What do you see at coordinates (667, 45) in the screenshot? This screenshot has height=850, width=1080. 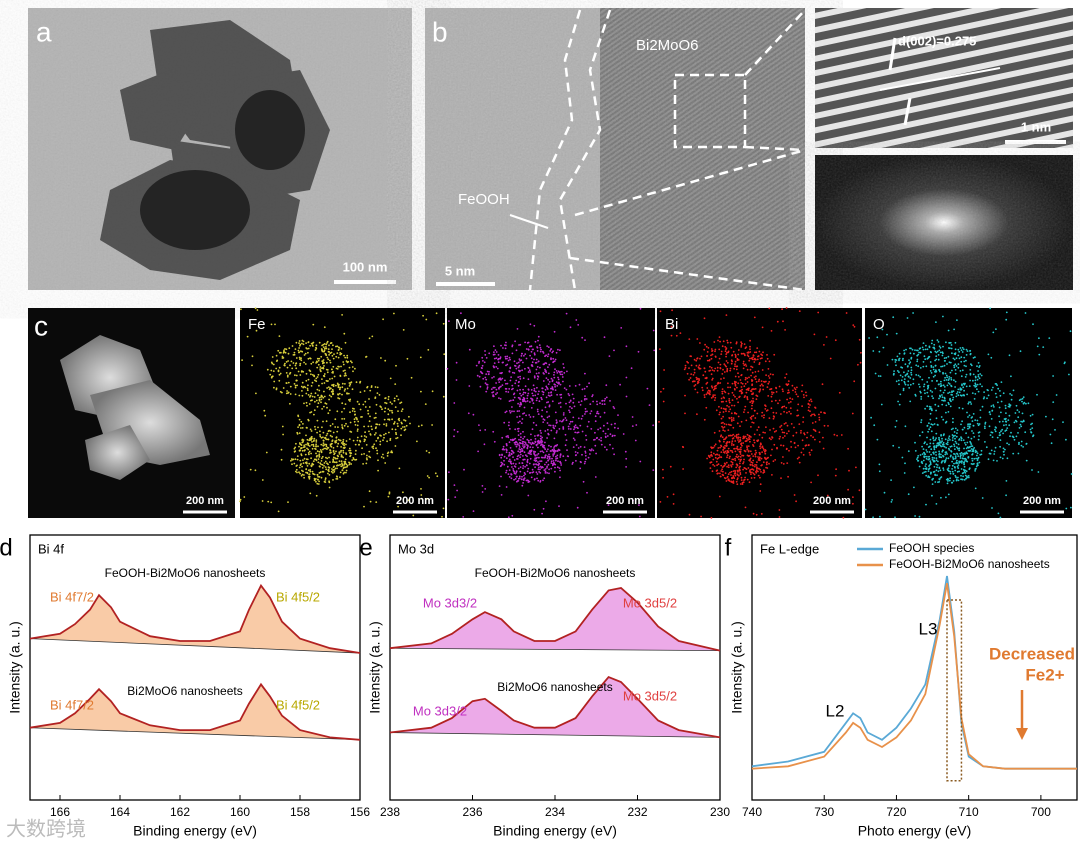 I see `phase-label: Bi2MoO6` at bounding box center [667, 45].